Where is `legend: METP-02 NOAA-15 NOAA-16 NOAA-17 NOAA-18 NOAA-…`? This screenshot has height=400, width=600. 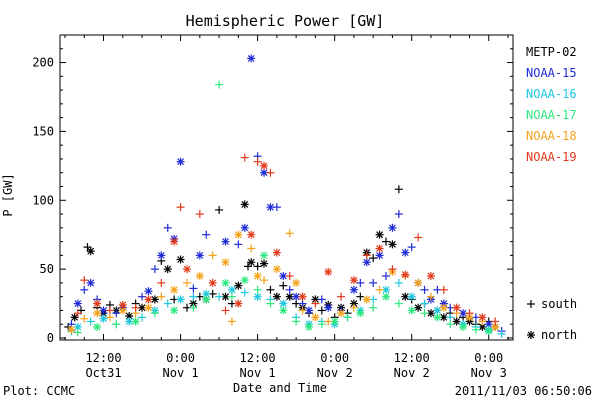
legend: METP-02 NOAA-15 NOAA-16 NOAA-17 NOAA-18 NOAA-… is located at coordinates (551, 104).